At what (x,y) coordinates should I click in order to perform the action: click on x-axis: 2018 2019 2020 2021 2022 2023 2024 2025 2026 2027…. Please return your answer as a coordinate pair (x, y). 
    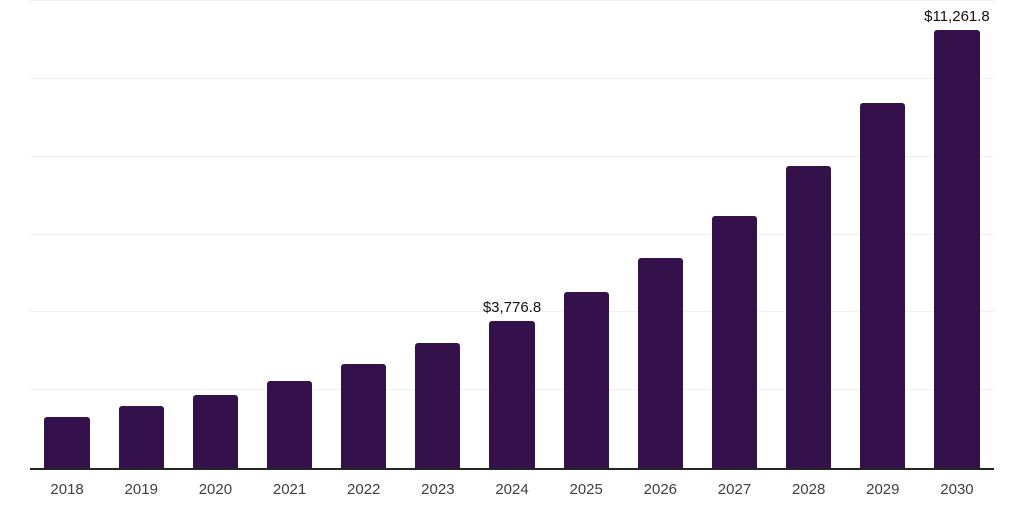
    Looking at the image, I should click on (512, 490).